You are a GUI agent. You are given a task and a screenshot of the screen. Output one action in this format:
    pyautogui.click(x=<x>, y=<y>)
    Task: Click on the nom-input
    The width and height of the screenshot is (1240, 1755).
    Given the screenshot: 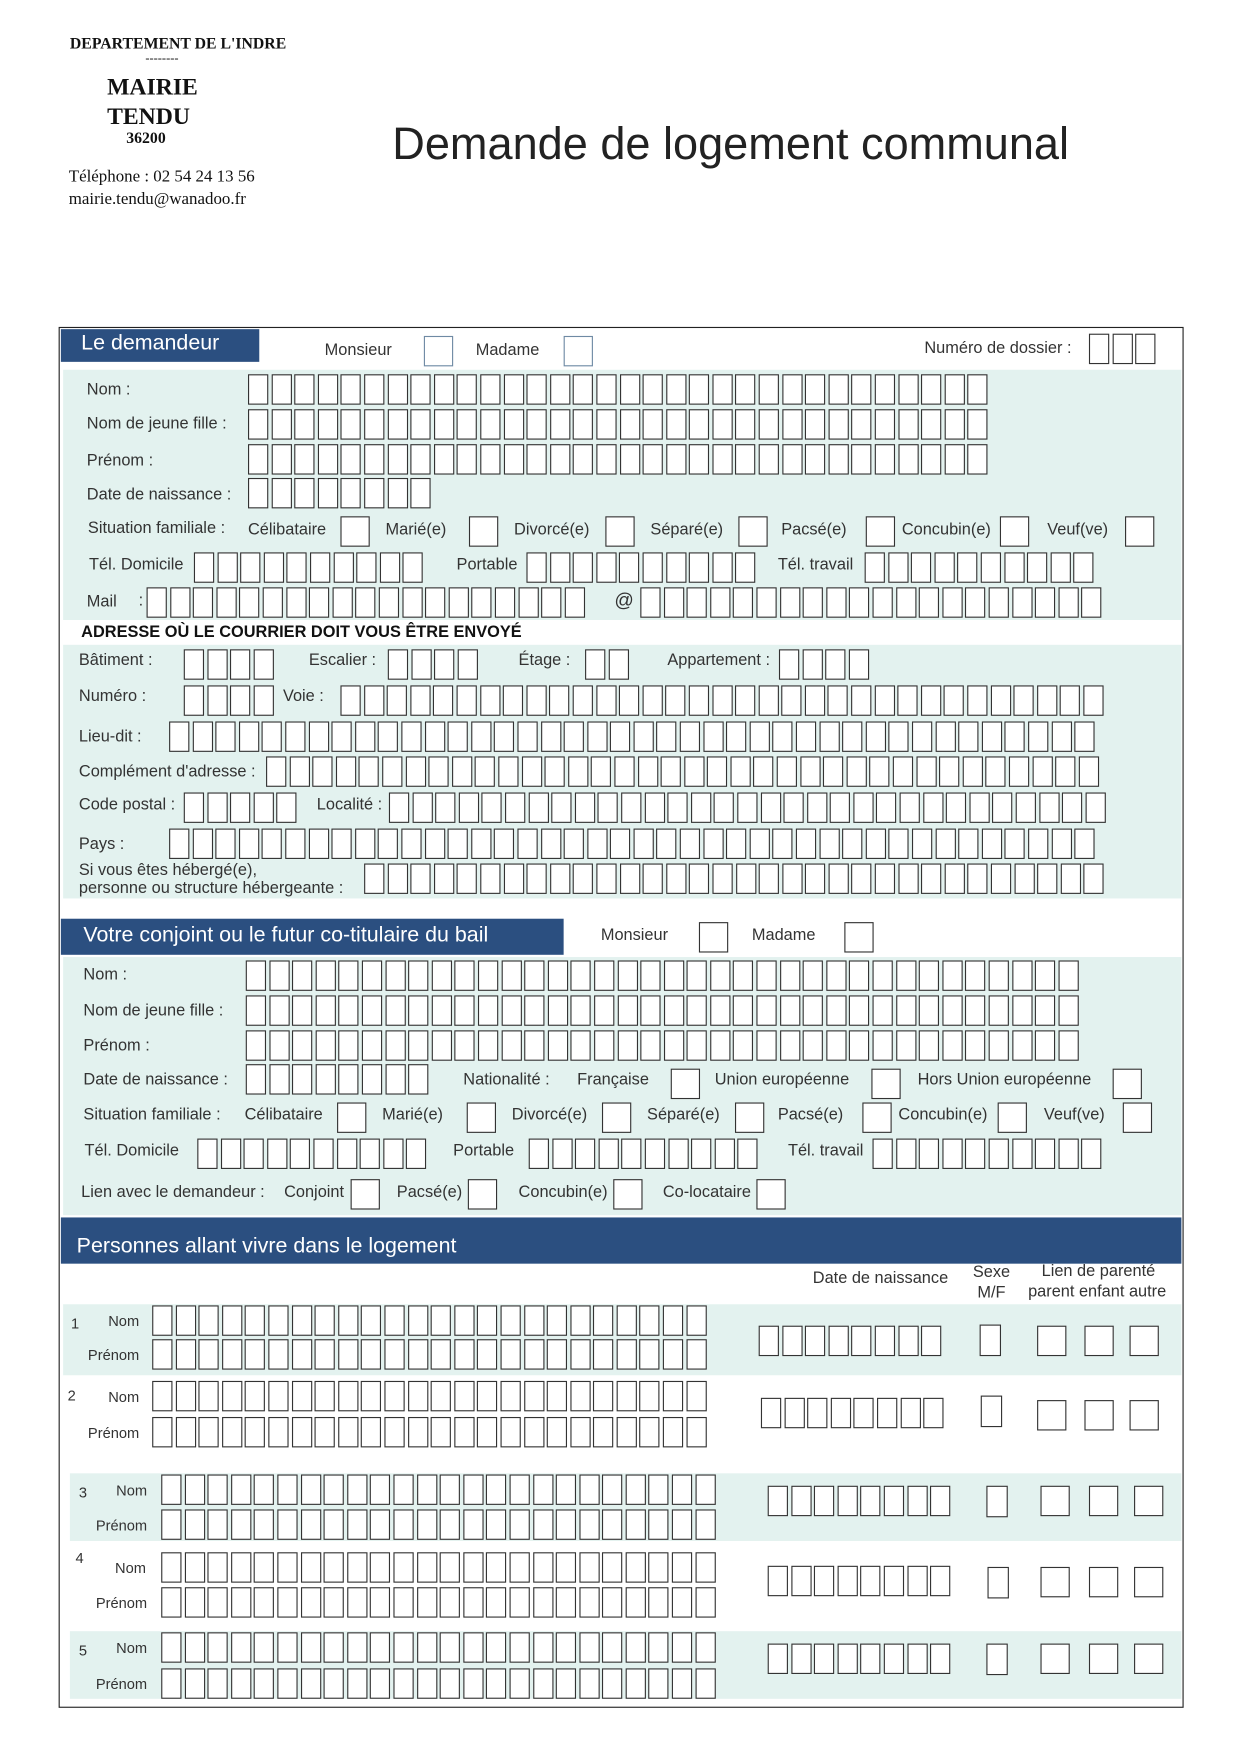 What is the action you would take?
    pyautogui.click(x=617, y=389)
    